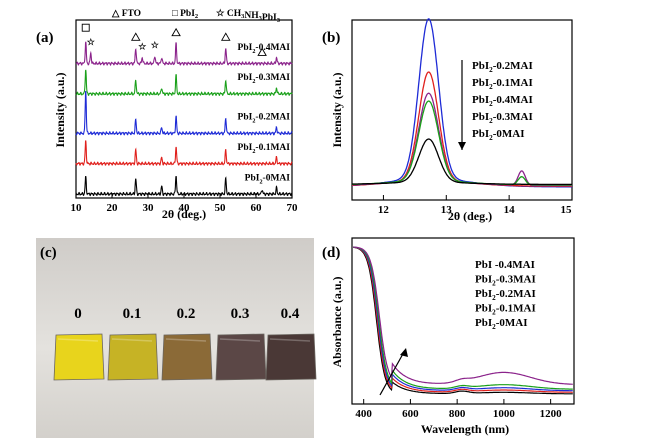 The width and height of the screenshot is (646, 443). What do you see at coordinates (264, 79) in the screenshot?
I see `xrd-series-label: PbI2-0.3MAI` at bounding box center [264, 79].